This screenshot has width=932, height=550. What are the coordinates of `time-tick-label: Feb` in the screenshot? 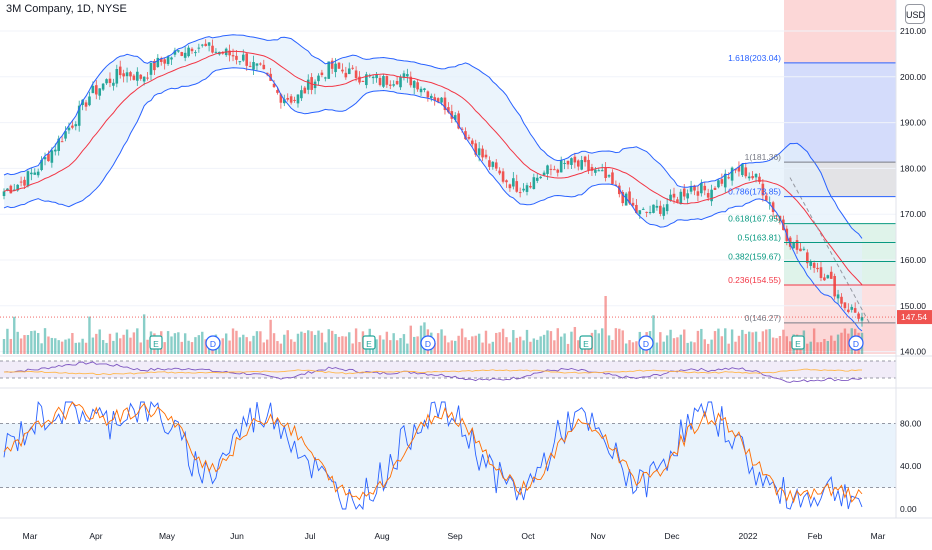 It's located at (815, 536).